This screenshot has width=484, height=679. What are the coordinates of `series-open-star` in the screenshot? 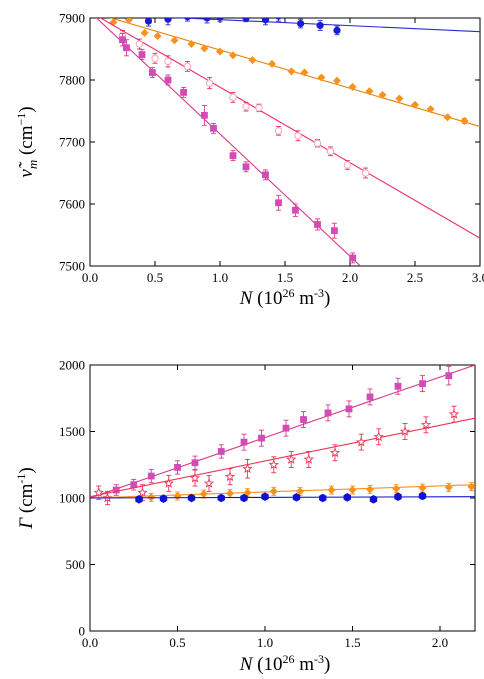 It's located at (282, 455).